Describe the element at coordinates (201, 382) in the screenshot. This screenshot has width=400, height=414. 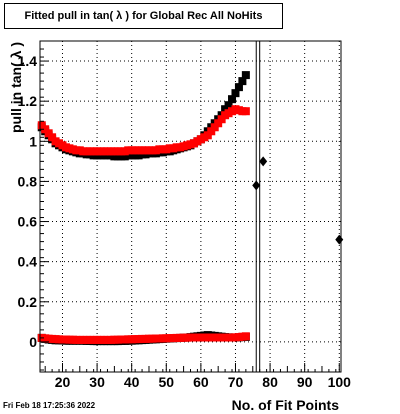
I see `x-tick-label: 60` at that location.